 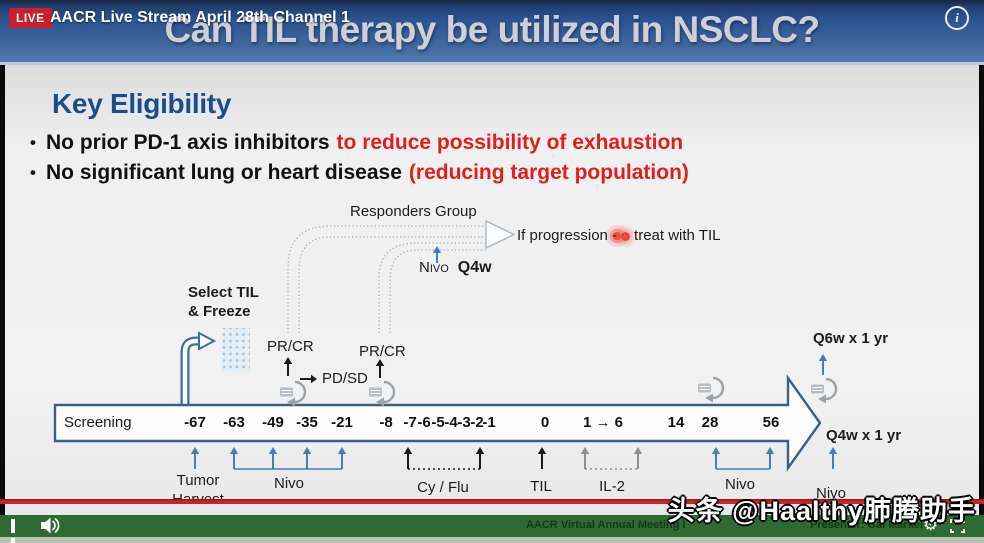 What do you see at coordinates (290, 346) in the screenshot?
I see `pr-cr-label-1: PR/CR` at bounding box center [290, 346].